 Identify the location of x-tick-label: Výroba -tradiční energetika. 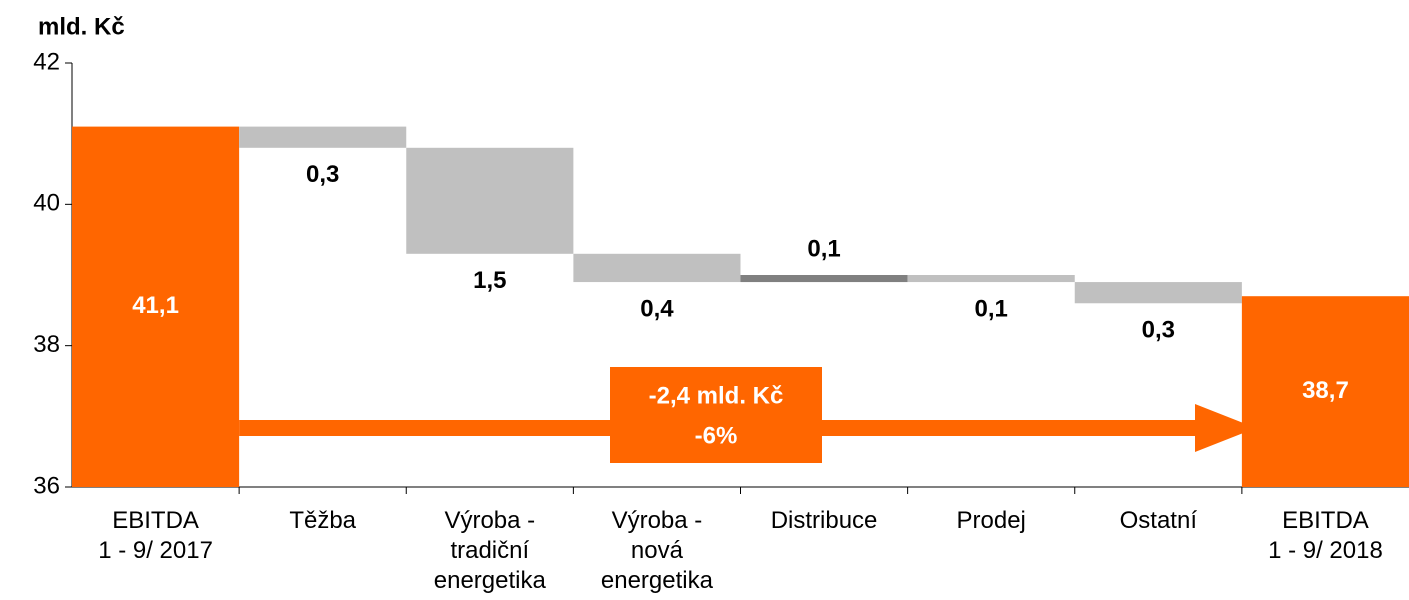
(490, 550).